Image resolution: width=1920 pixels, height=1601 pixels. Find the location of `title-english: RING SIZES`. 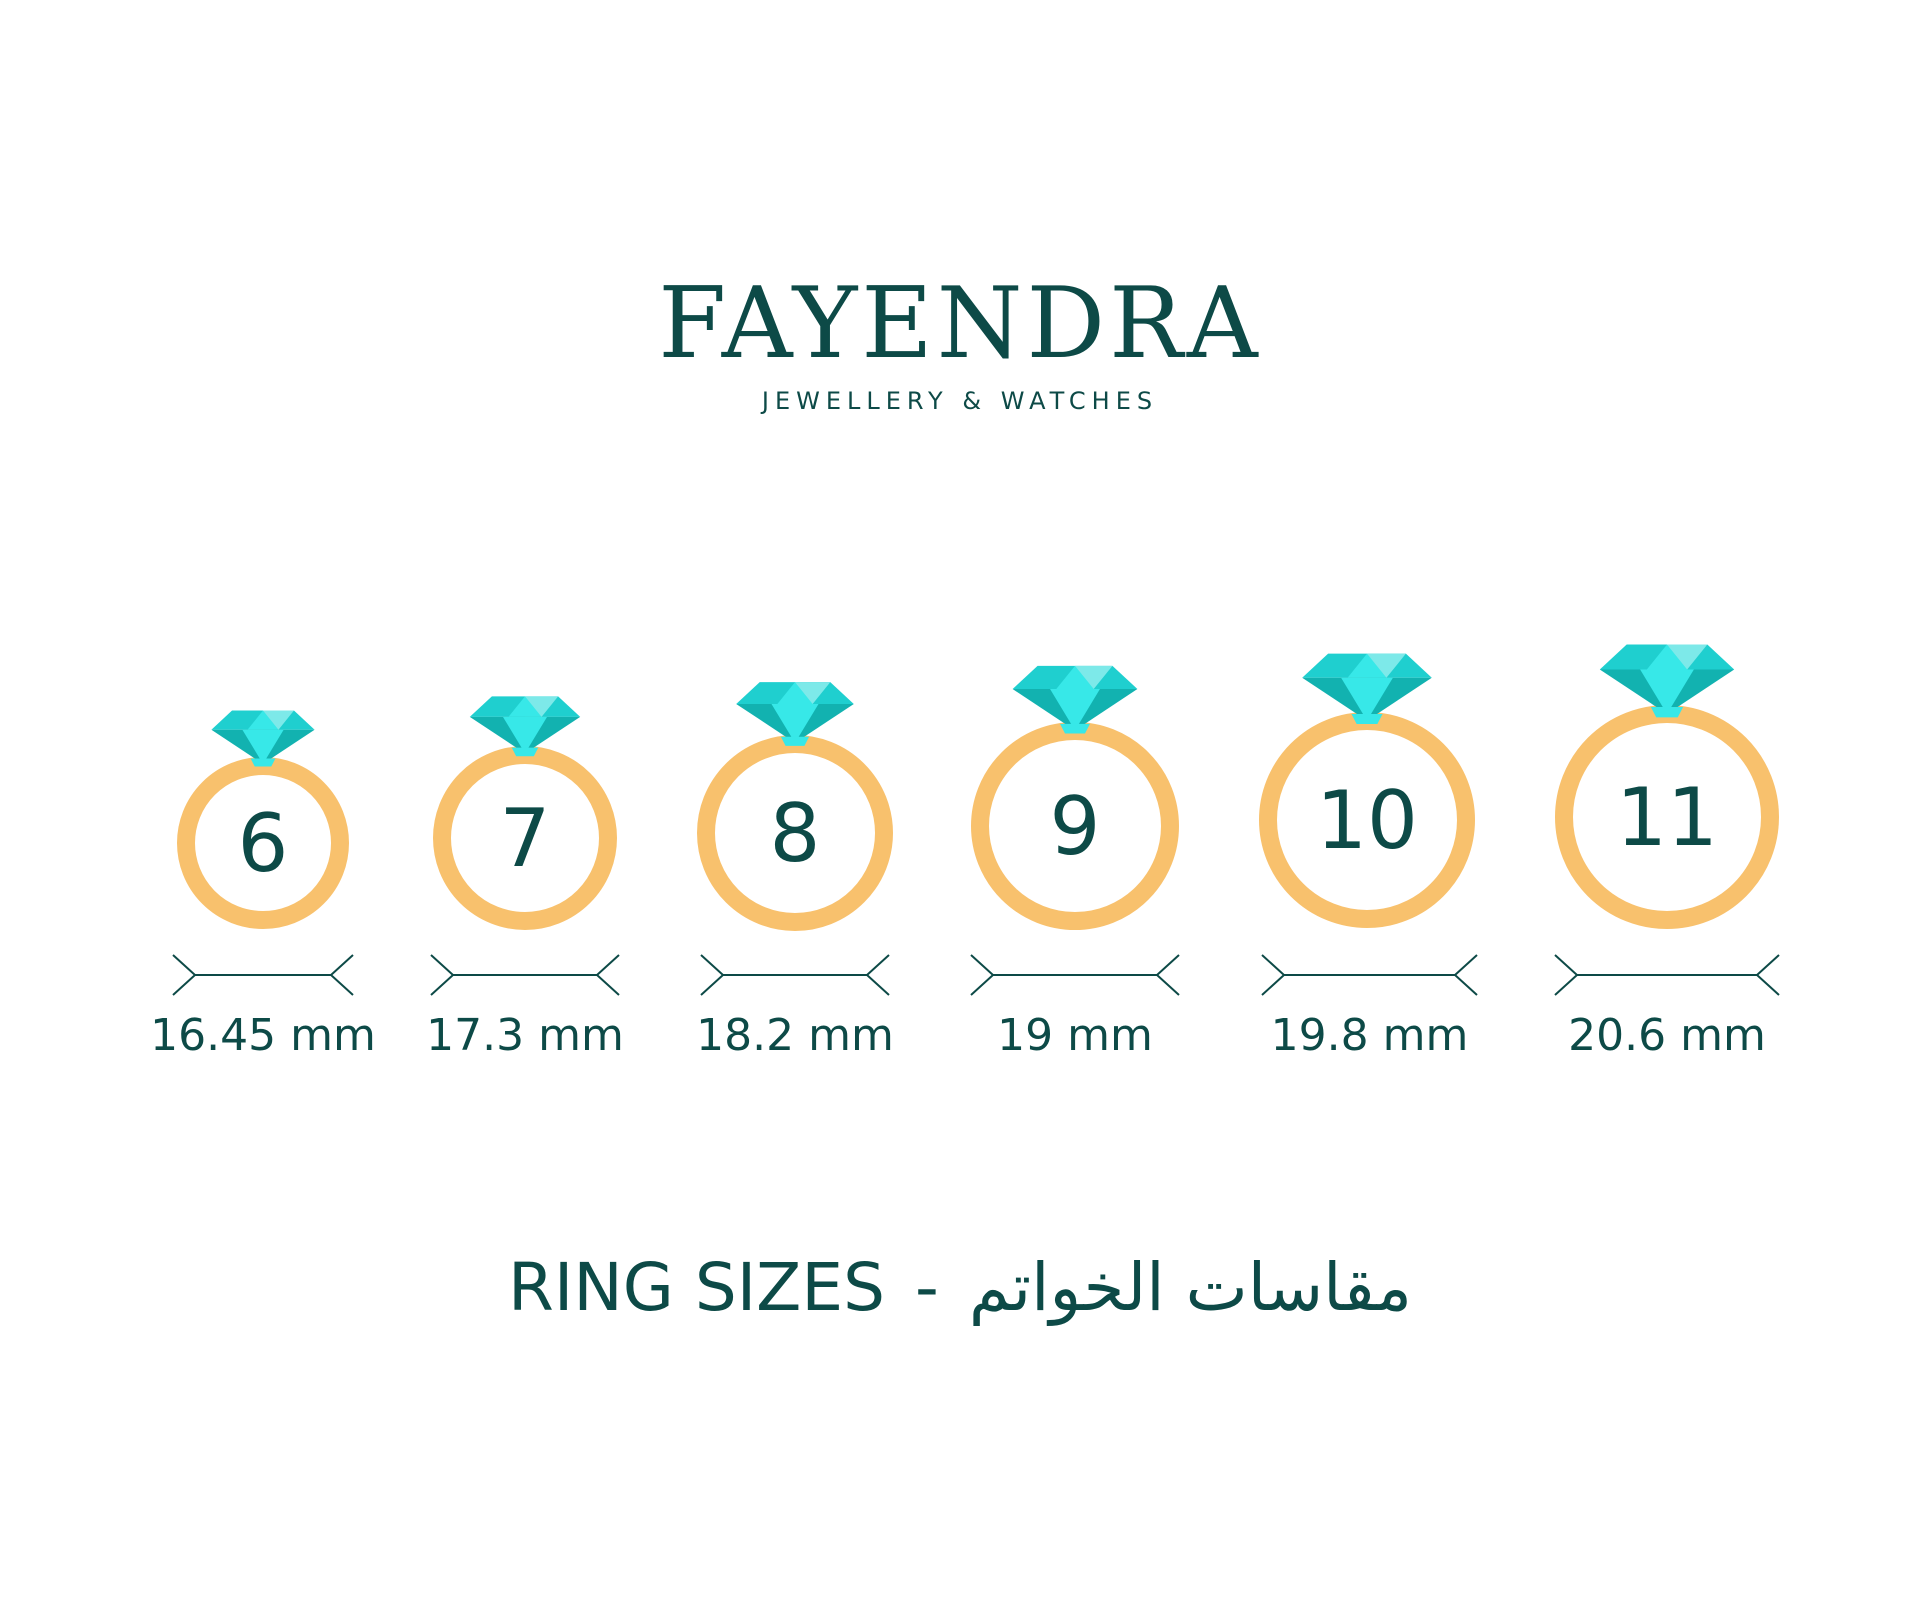

title-english: RING SIZES is located at coordinates (696, 1287).